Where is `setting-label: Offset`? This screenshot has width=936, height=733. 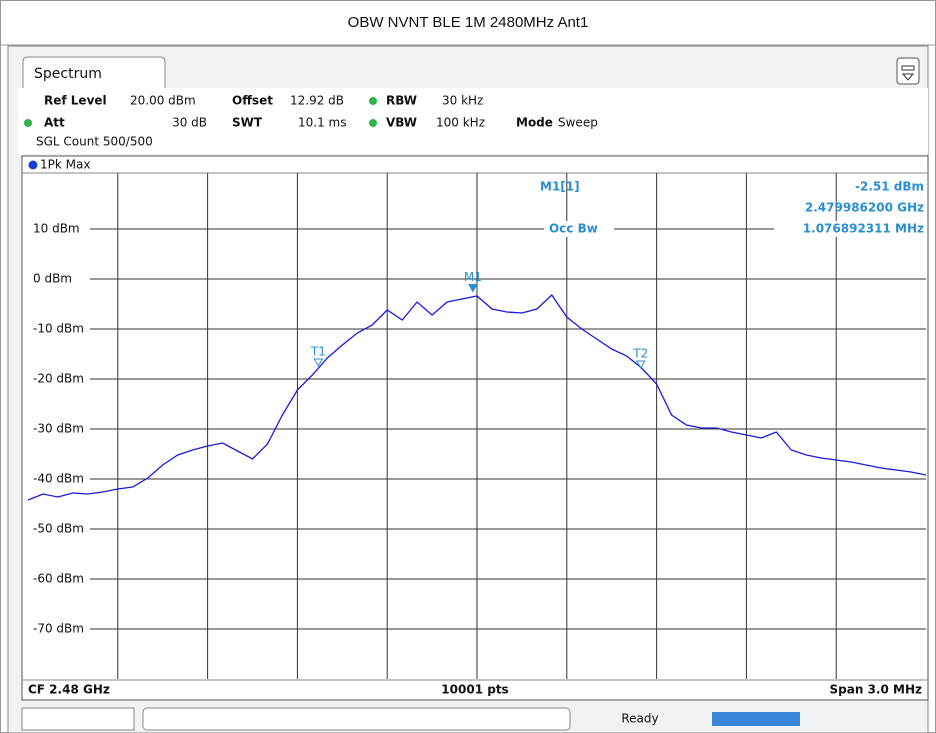
setting-label: Offset is located at coordinates (252, 101).